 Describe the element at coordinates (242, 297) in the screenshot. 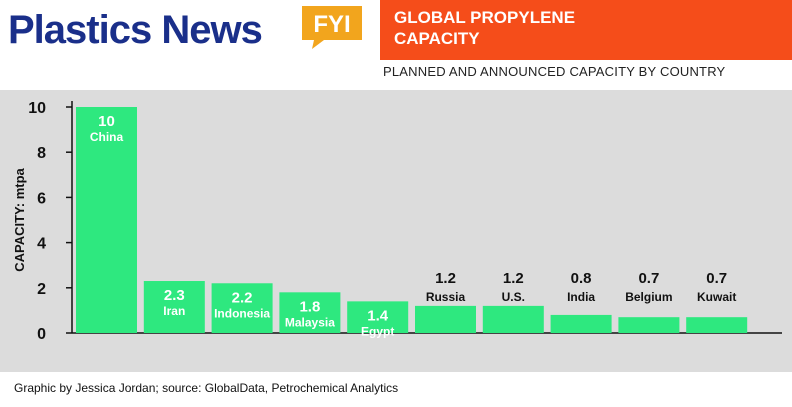

I see `bar-value-label: 2.2` at that location.